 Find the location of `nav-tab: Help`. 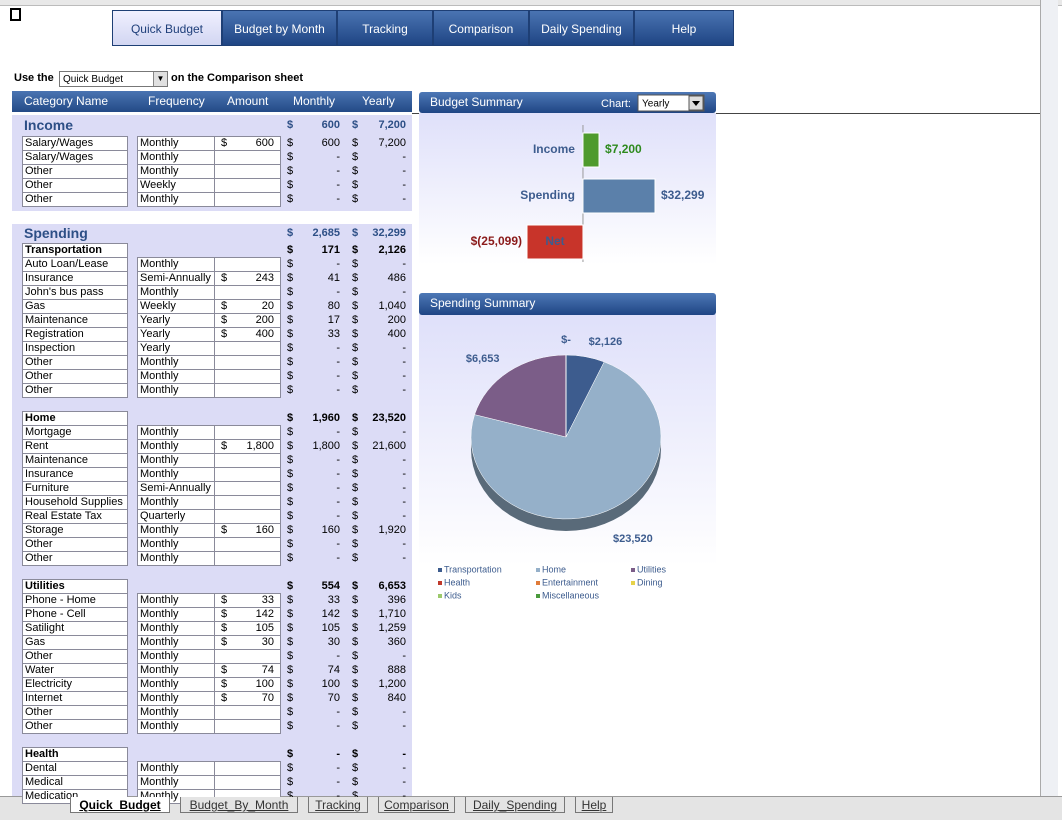

nav-tab: Help is located at coordinates (684, 28).